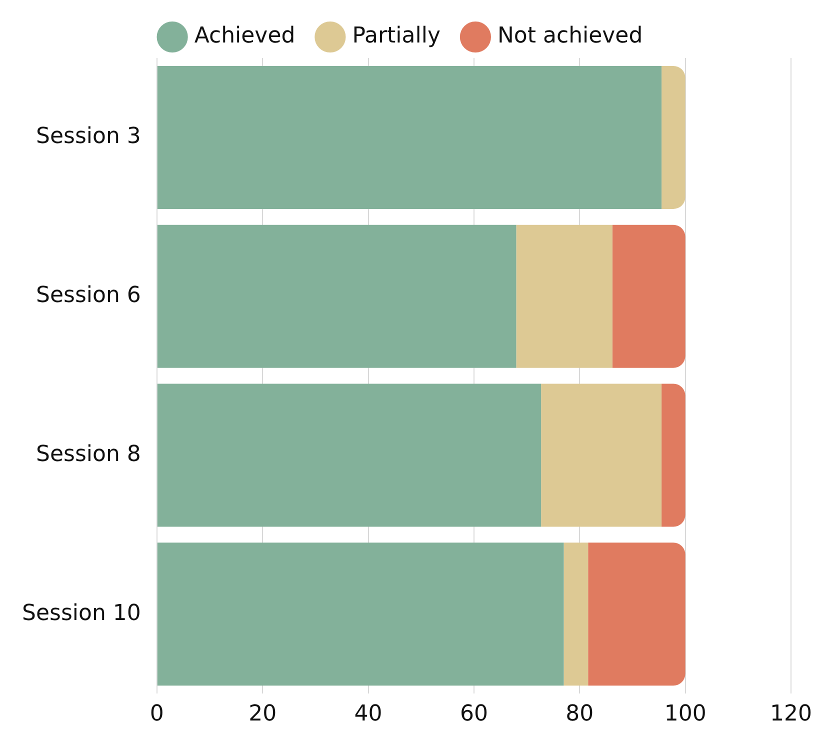  I want to click on legend-label: Not achieved, so click(570, 36).